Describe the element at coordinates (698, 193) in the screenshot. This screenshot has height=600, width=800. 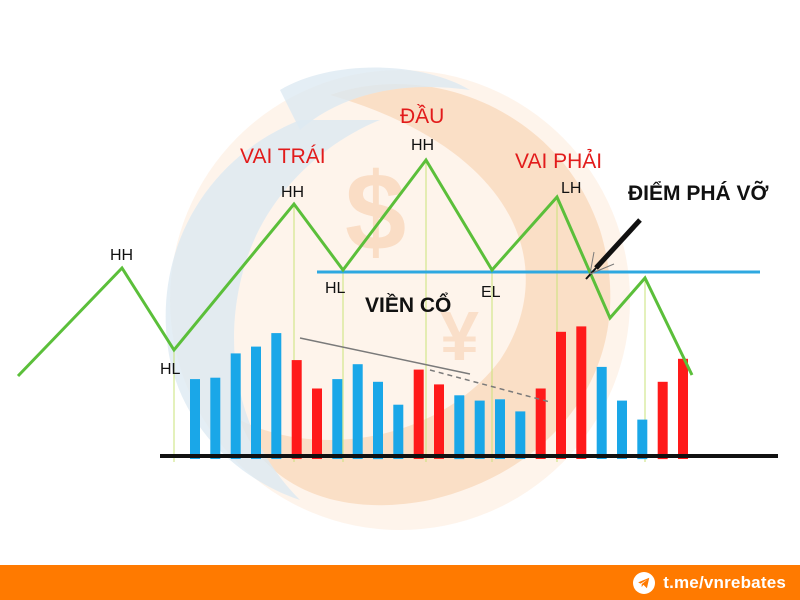
I see `breakout-label: ĐIỂM PHÁ VỠ` at that location.